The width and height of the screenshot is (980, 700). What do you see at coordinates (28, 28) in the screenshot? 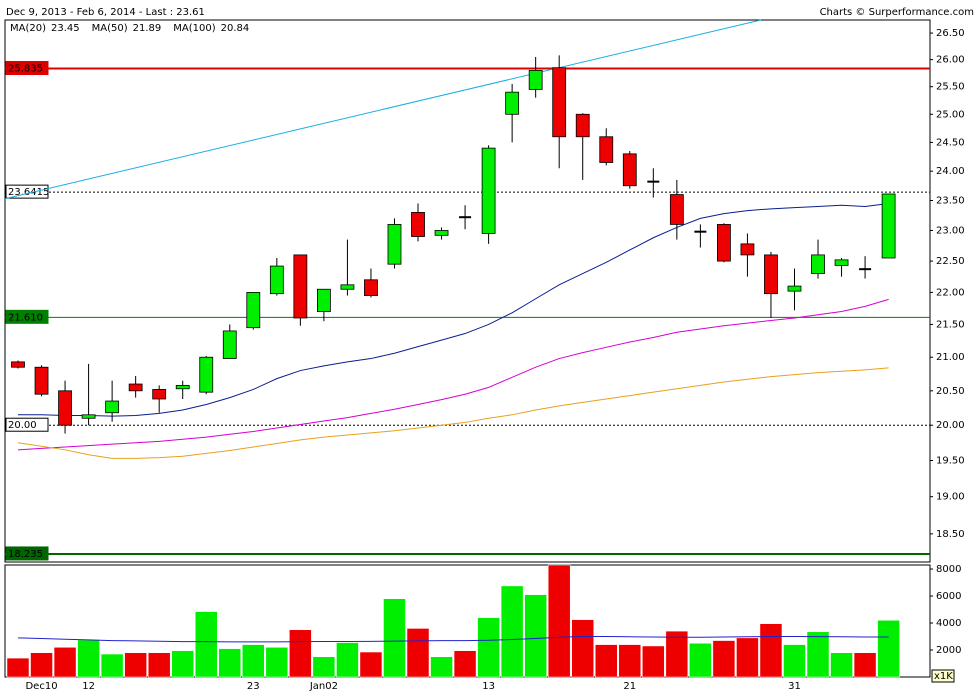
I see `legend-name: MA(20)` at bounding box center [28, 28].